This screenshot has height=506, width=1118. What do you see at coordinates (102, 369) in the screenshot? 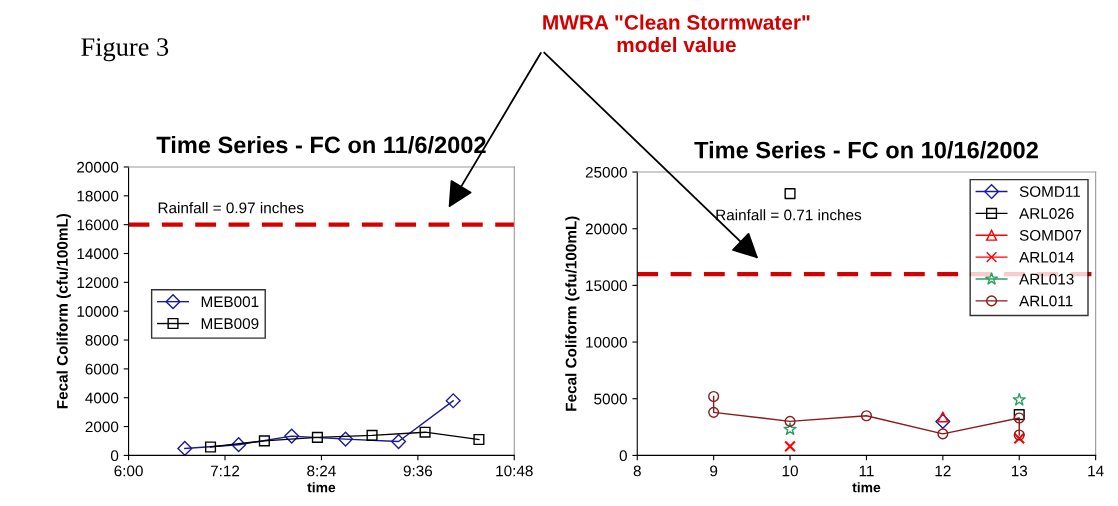
I see `y-tick-label: 6000` at bounding box center [102, 369].